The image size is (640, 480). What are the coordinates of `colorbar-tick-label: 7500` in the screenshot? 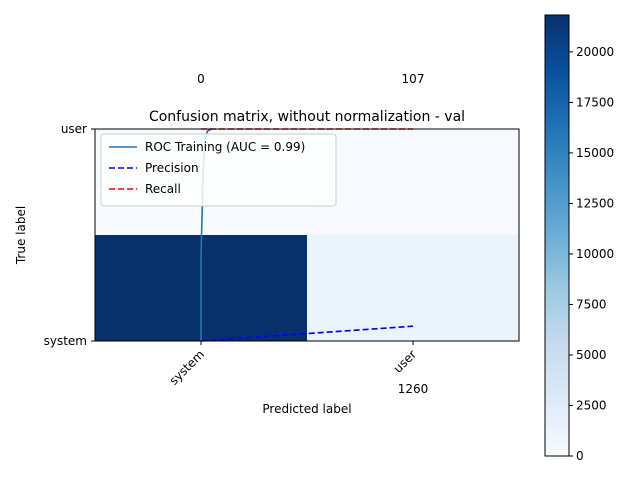 It's located at (591, 304).